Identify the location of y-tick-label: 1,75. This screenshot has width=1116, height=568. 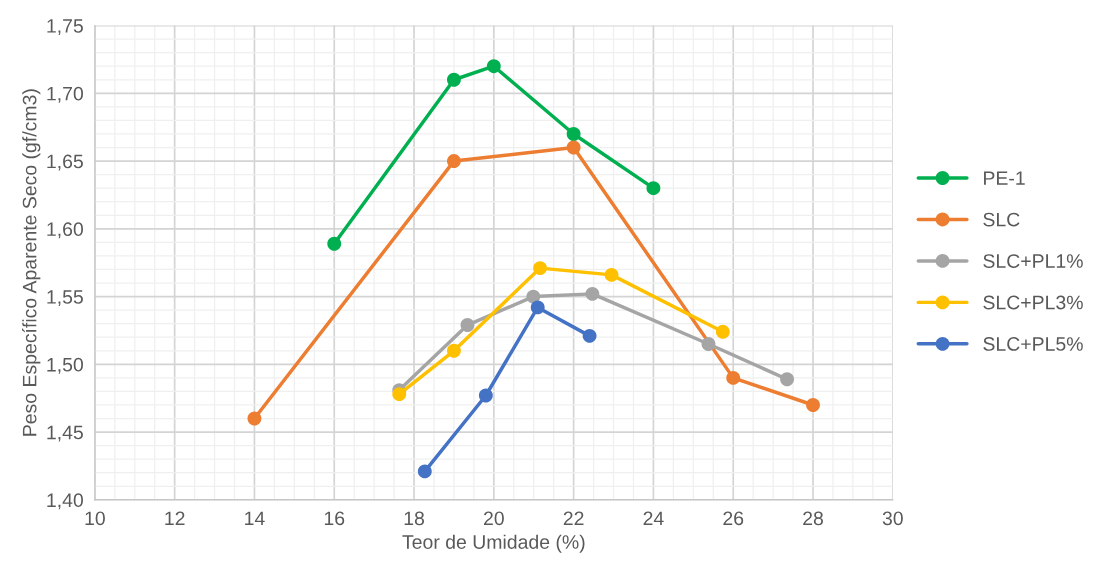
(65, 27).